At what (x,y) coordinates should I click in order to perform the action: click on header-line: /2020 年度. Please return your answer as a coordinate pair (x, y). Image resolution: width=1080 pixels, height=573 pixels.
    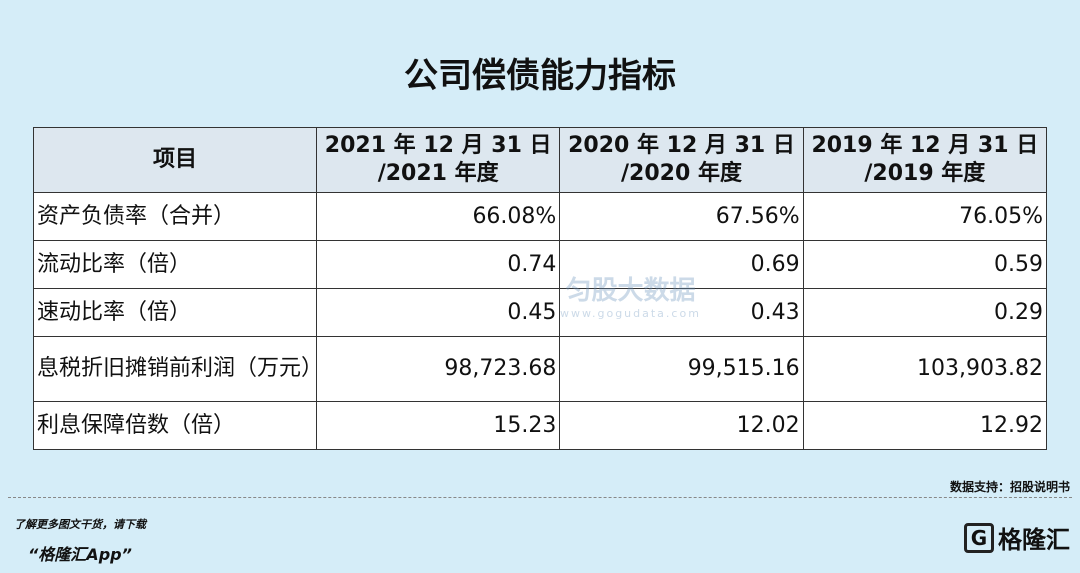
    Looking at the image, I should click on (681, 173).